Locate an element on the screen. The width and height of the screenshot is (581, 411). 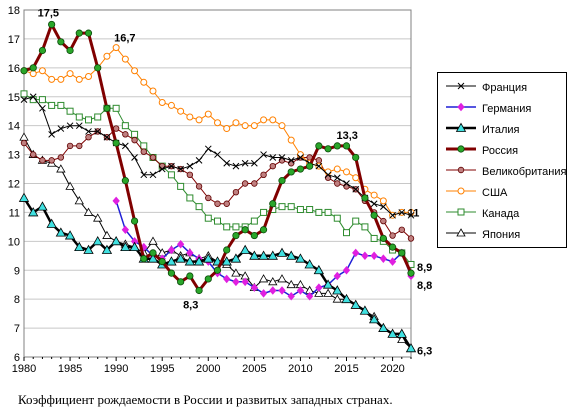
y-tick-label: 10 is located at coordinates (14, 242).